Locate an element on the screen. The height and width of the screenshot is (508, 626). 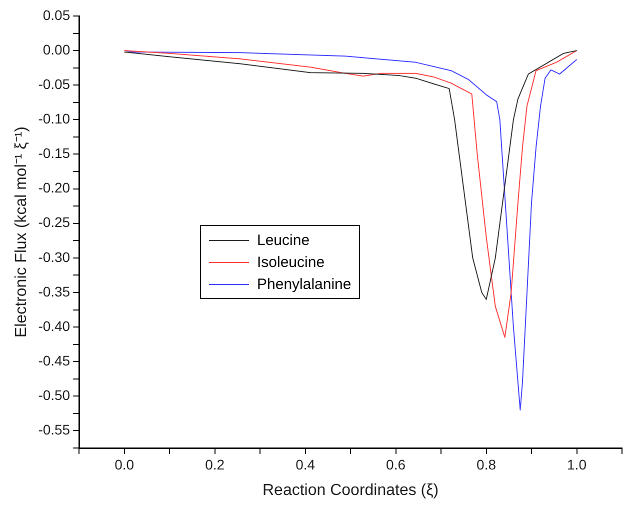
x-tick-label: 1.0 is located at coordinates (577, 464).